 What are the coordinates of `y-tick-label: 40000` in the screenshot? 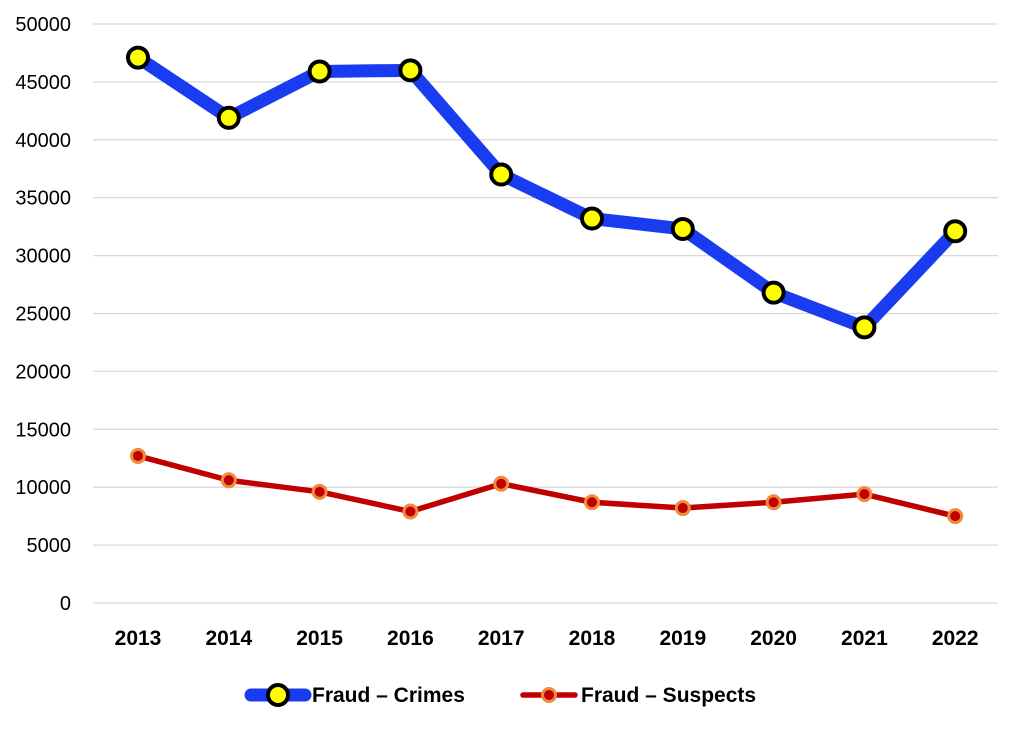 It's located at (43, 141).